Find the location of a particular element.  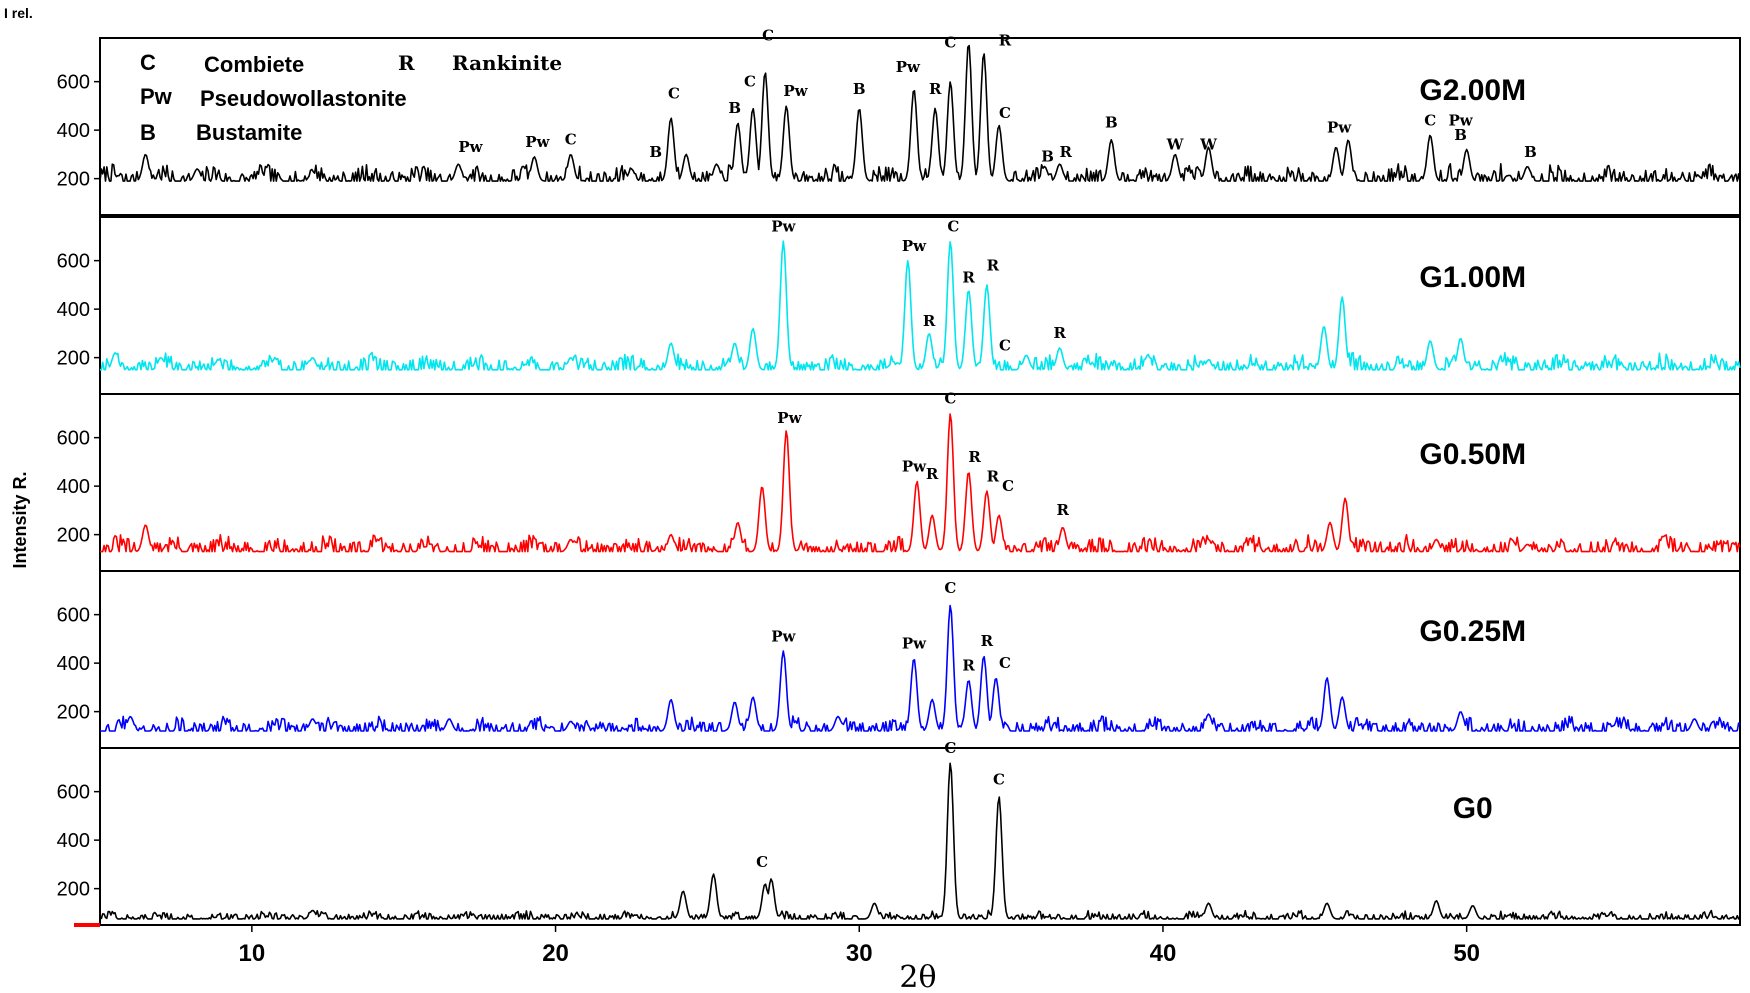

legend-abbr-r: R is located at coordinates (406, 63).